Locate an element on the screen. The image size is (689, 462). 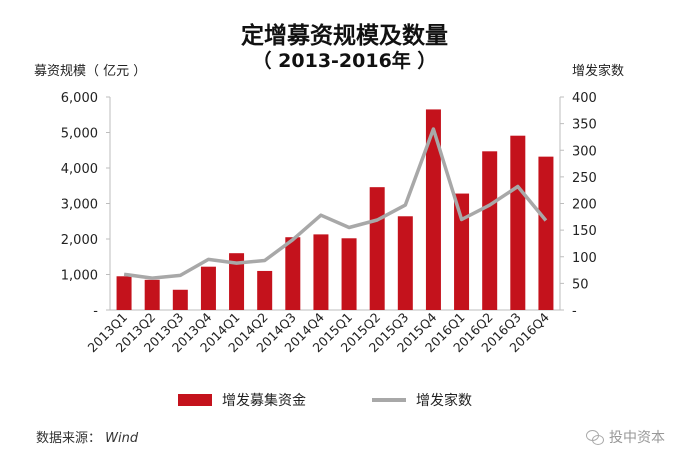
right-tick-label: 150 is located at coordinates (584, 231).